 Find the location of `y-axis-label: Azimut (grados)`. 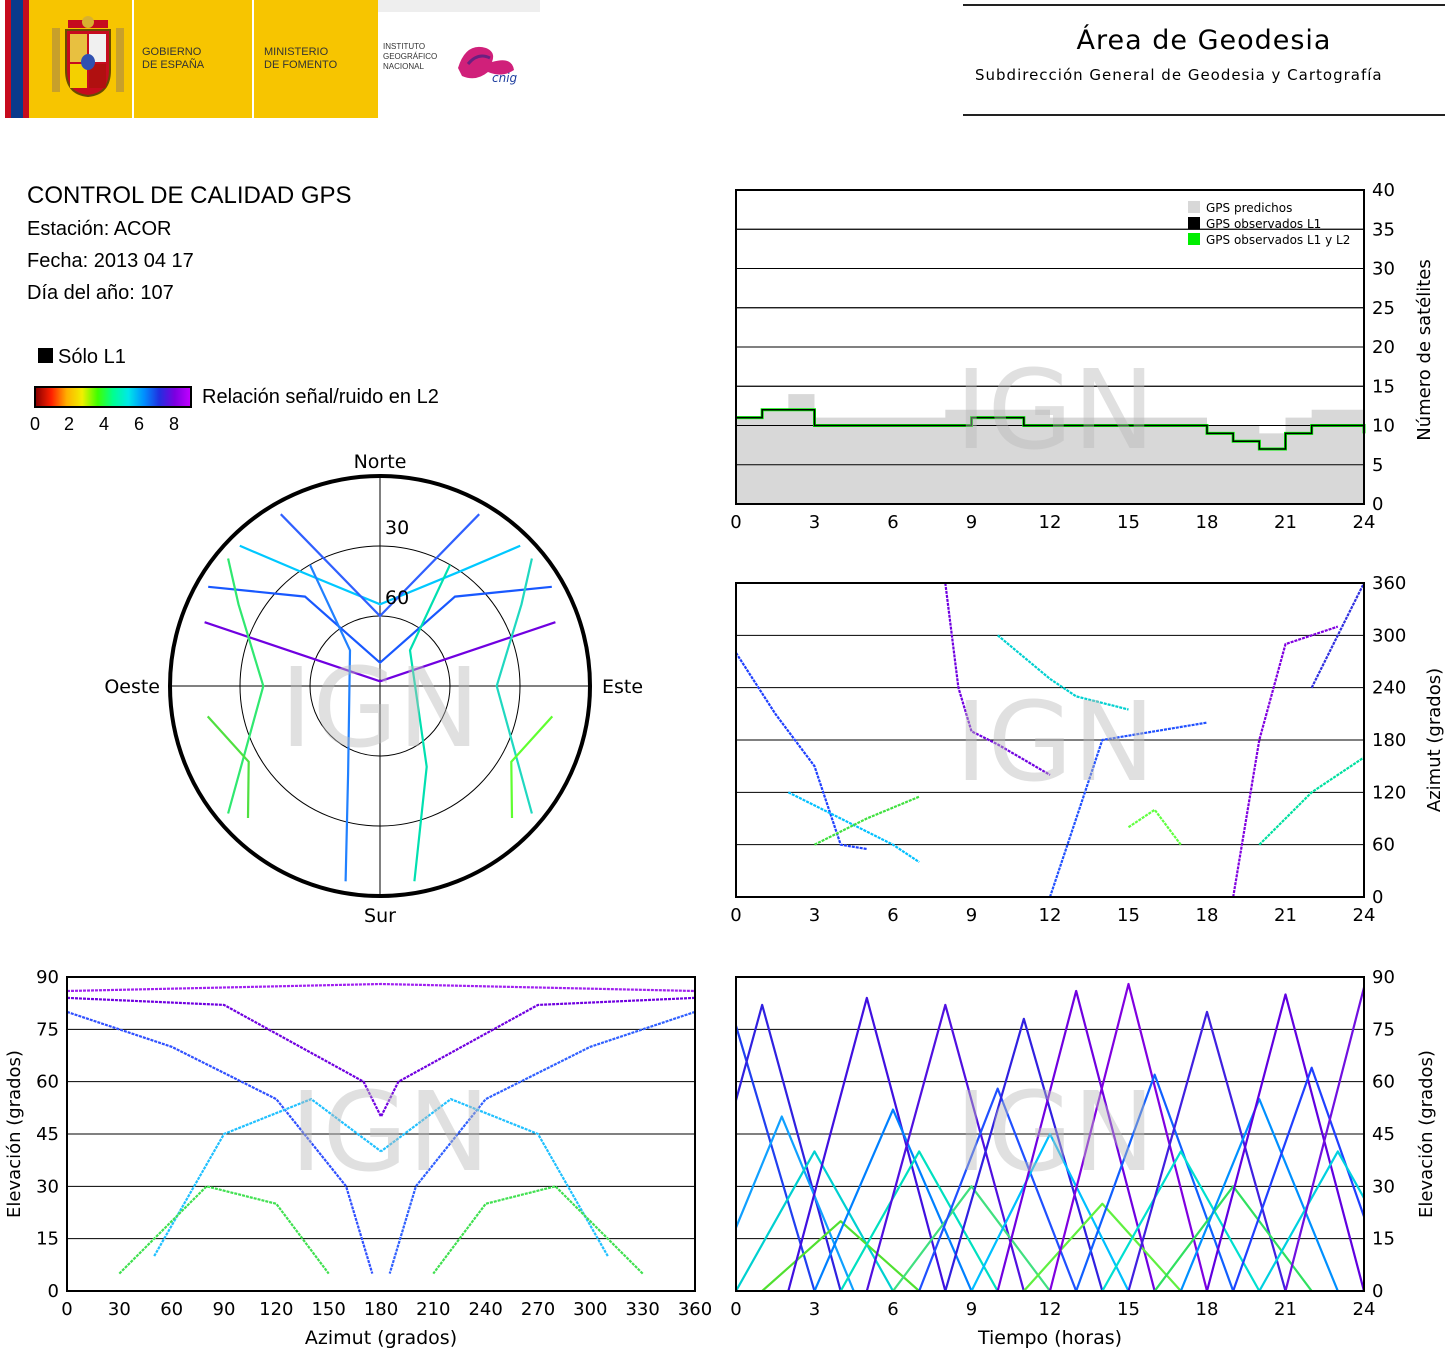

y-axis-label: Azimut (grados) is located at coordinates (1434, 740).